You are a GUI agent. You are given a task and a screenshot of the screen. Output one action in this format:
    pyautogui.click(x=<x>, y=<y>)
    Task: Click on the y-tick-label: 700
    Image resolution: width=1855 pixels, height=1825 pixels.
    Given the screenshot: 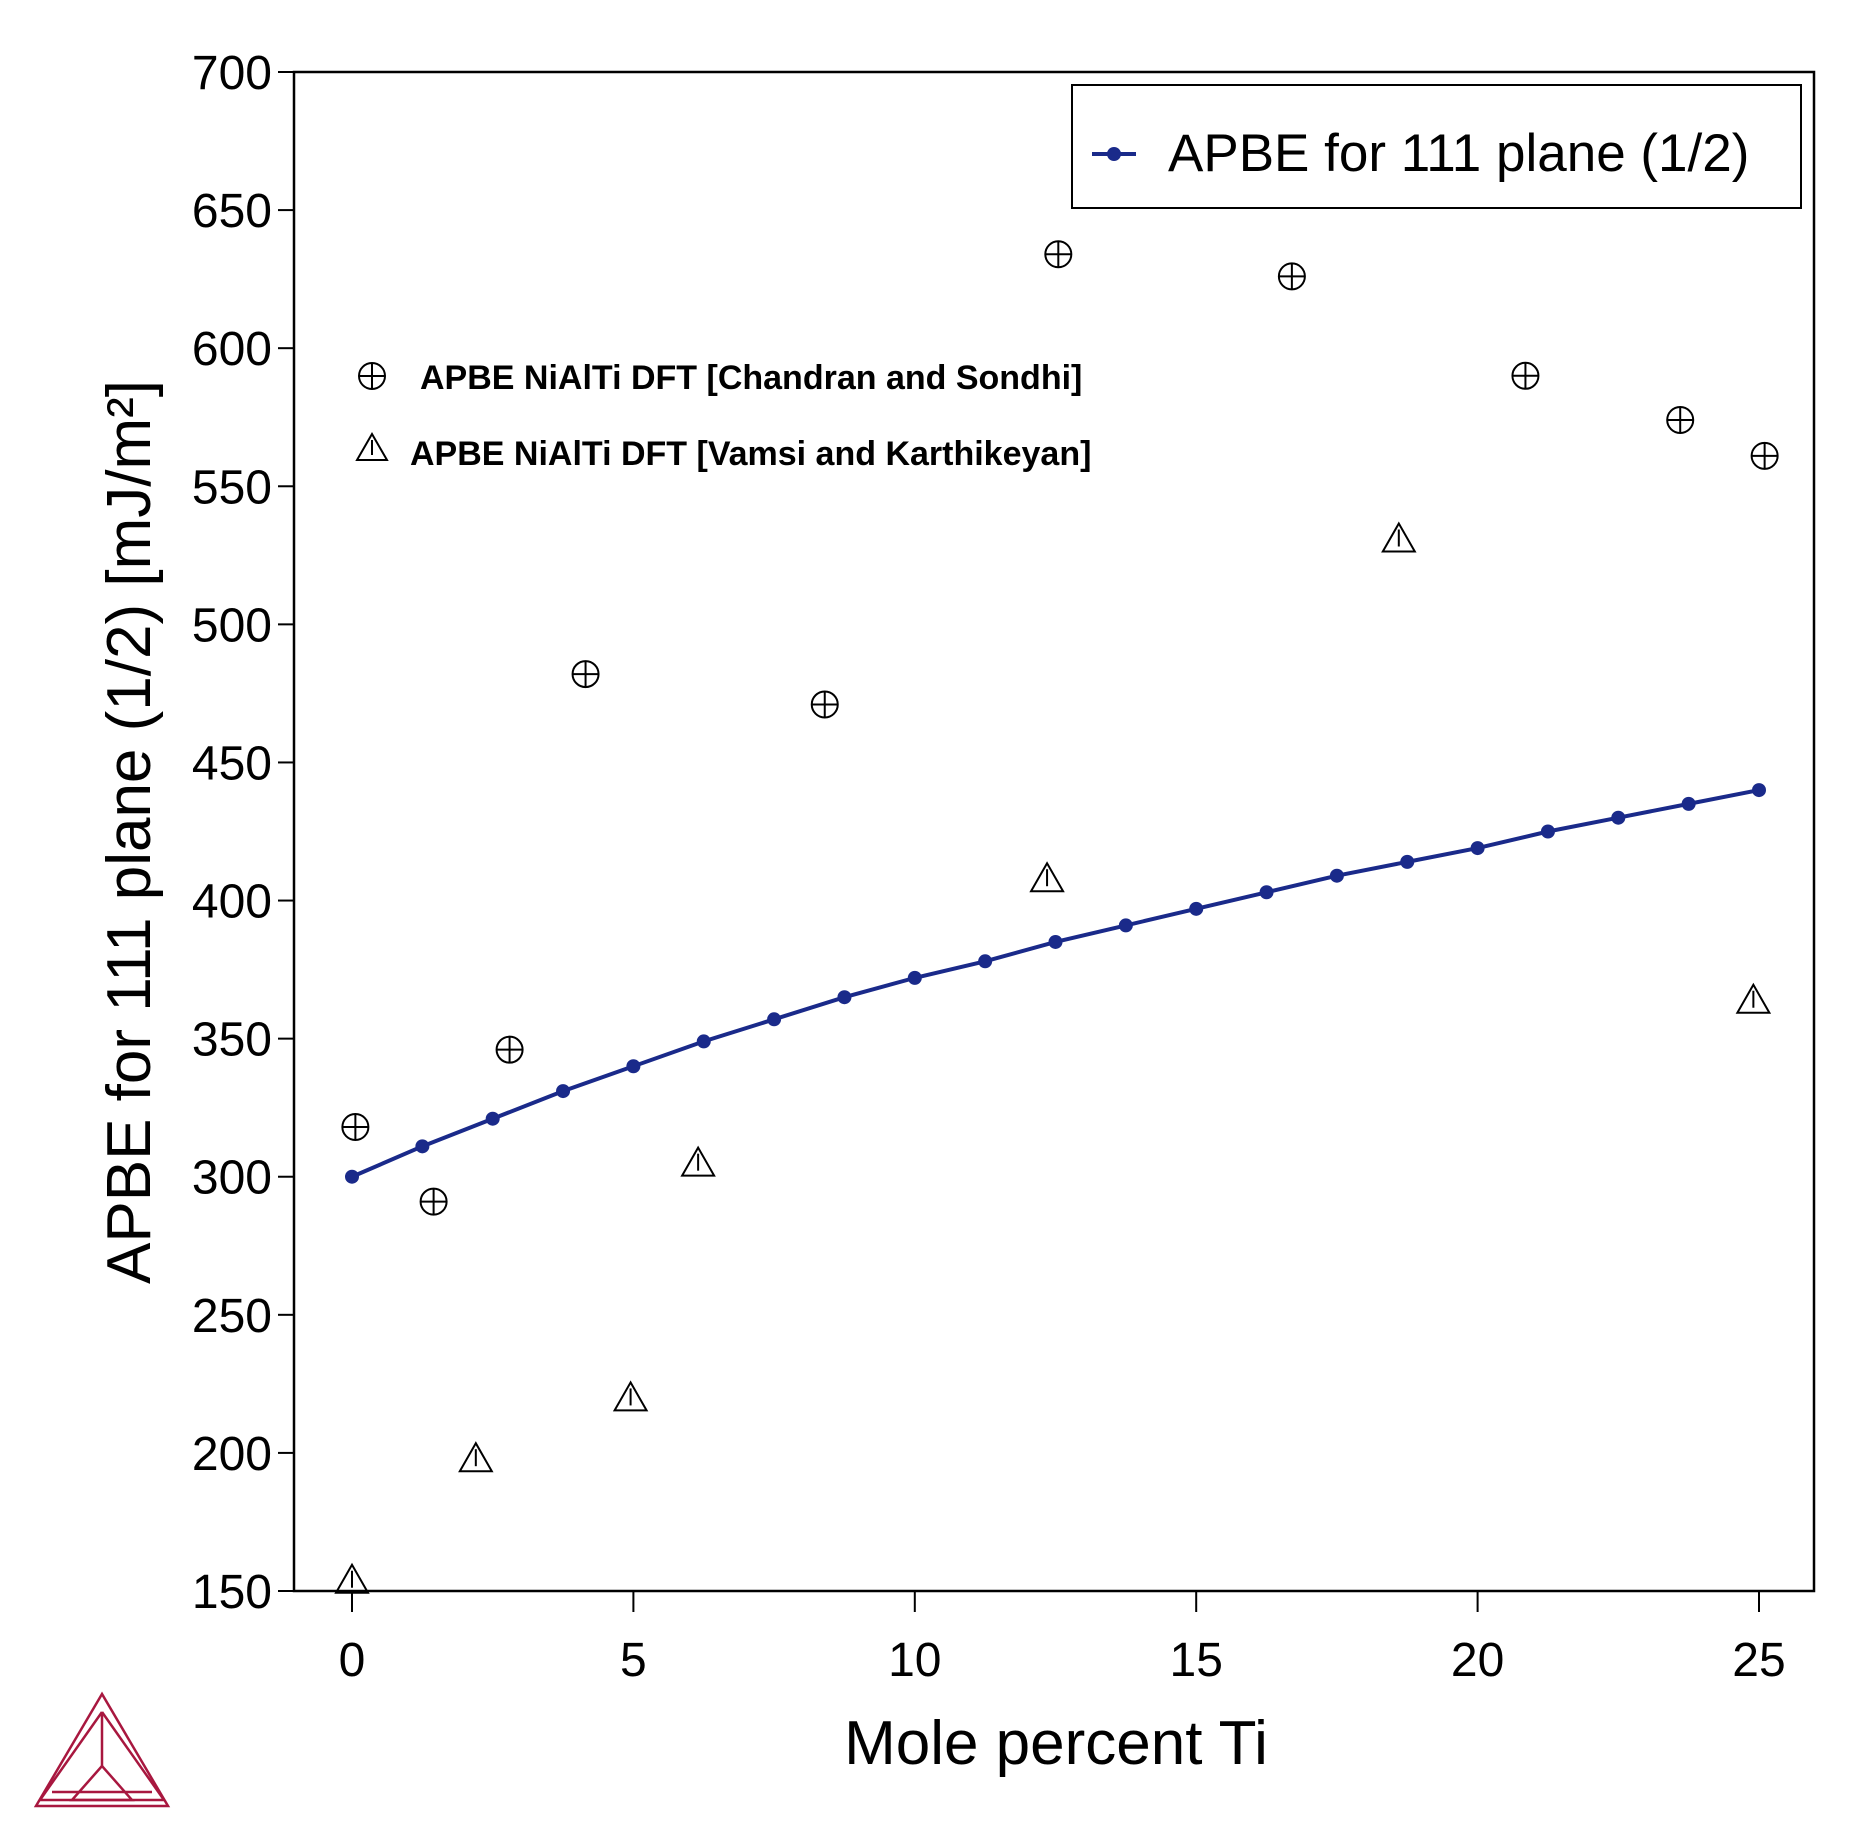 What is the action you would take?
    pyautogui.click(x=232, y=73)
    